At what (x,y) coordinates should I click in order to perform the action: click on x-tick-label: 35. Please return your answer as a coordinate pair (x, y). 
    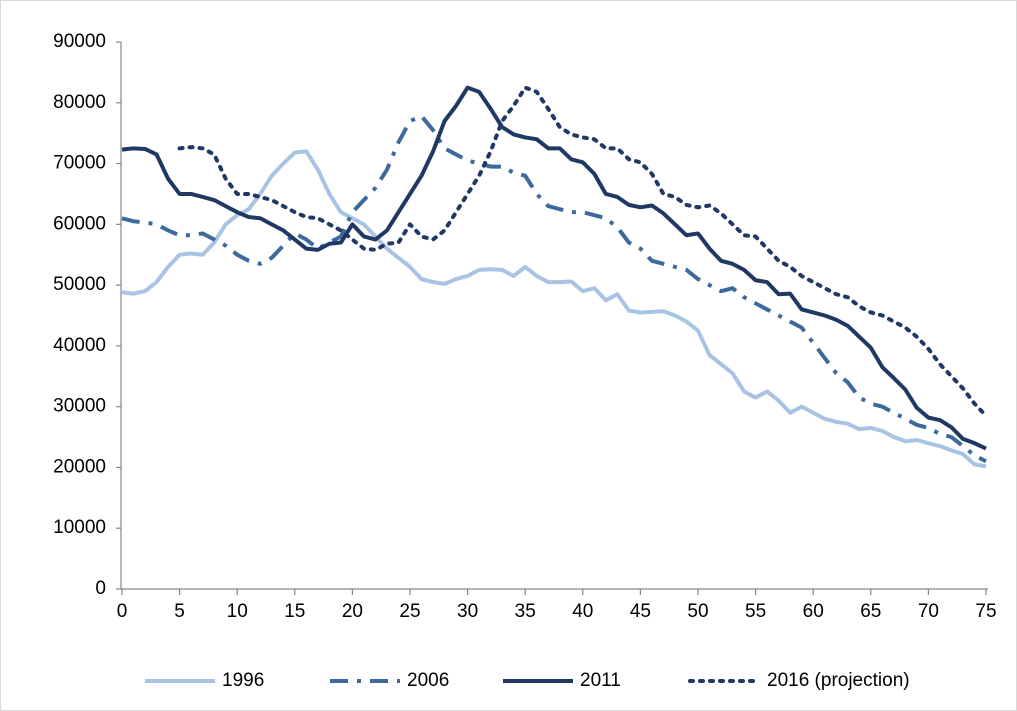
    Looking at the image, I should click on (525, 611).